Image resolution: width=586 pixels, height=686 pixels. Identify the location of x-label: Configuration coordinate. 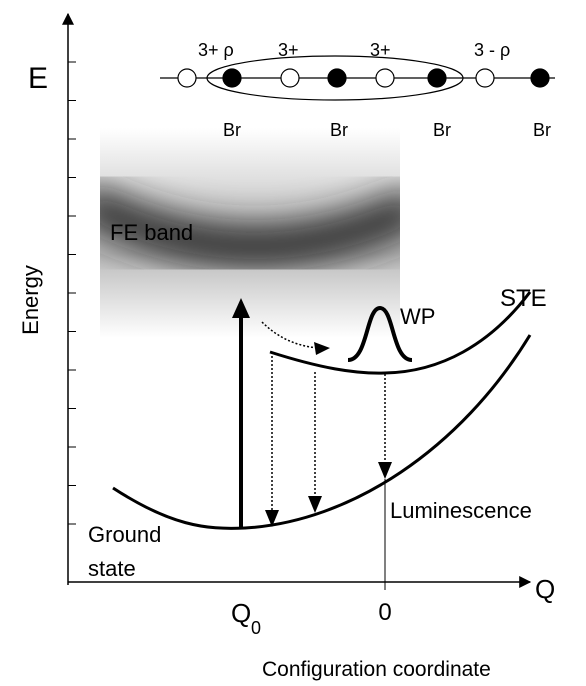
(376, 669).